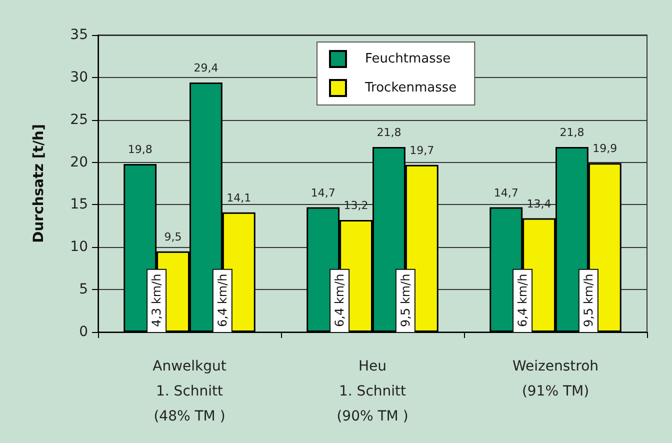 This screenshot has width=672, height=443. I want to click on data-label: 14,1, so click(239, 197).